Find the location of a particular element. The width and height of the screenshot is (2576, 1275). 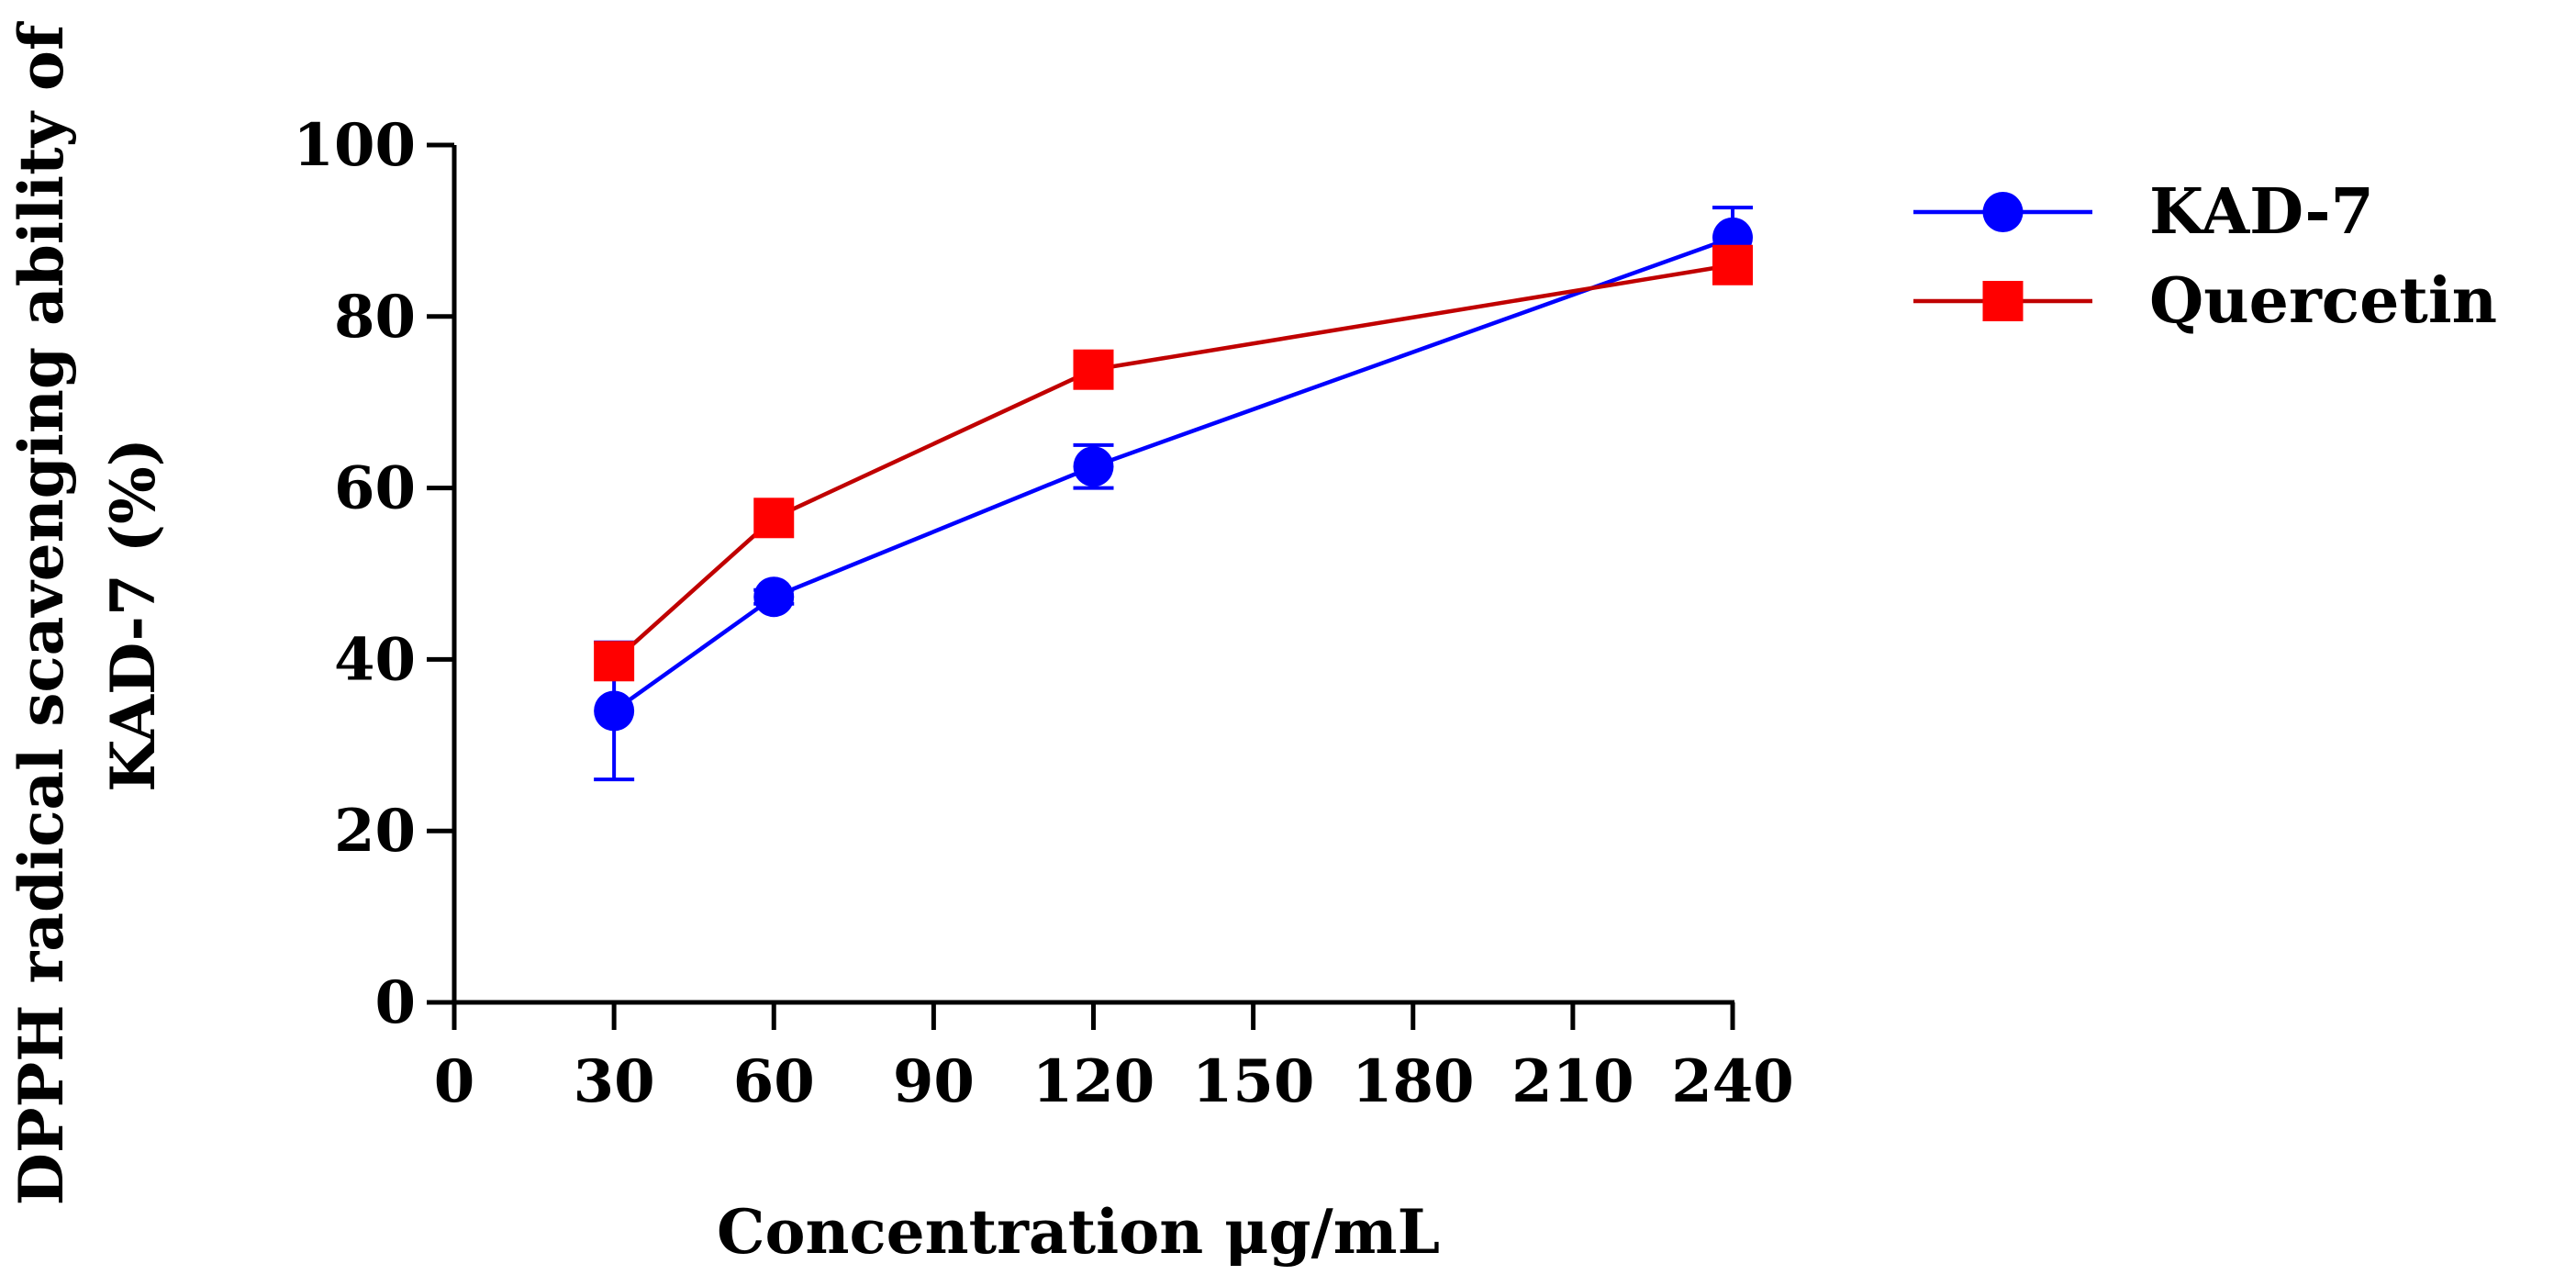

x-tick-label: 120 is located at coordinates (1093, 1081).